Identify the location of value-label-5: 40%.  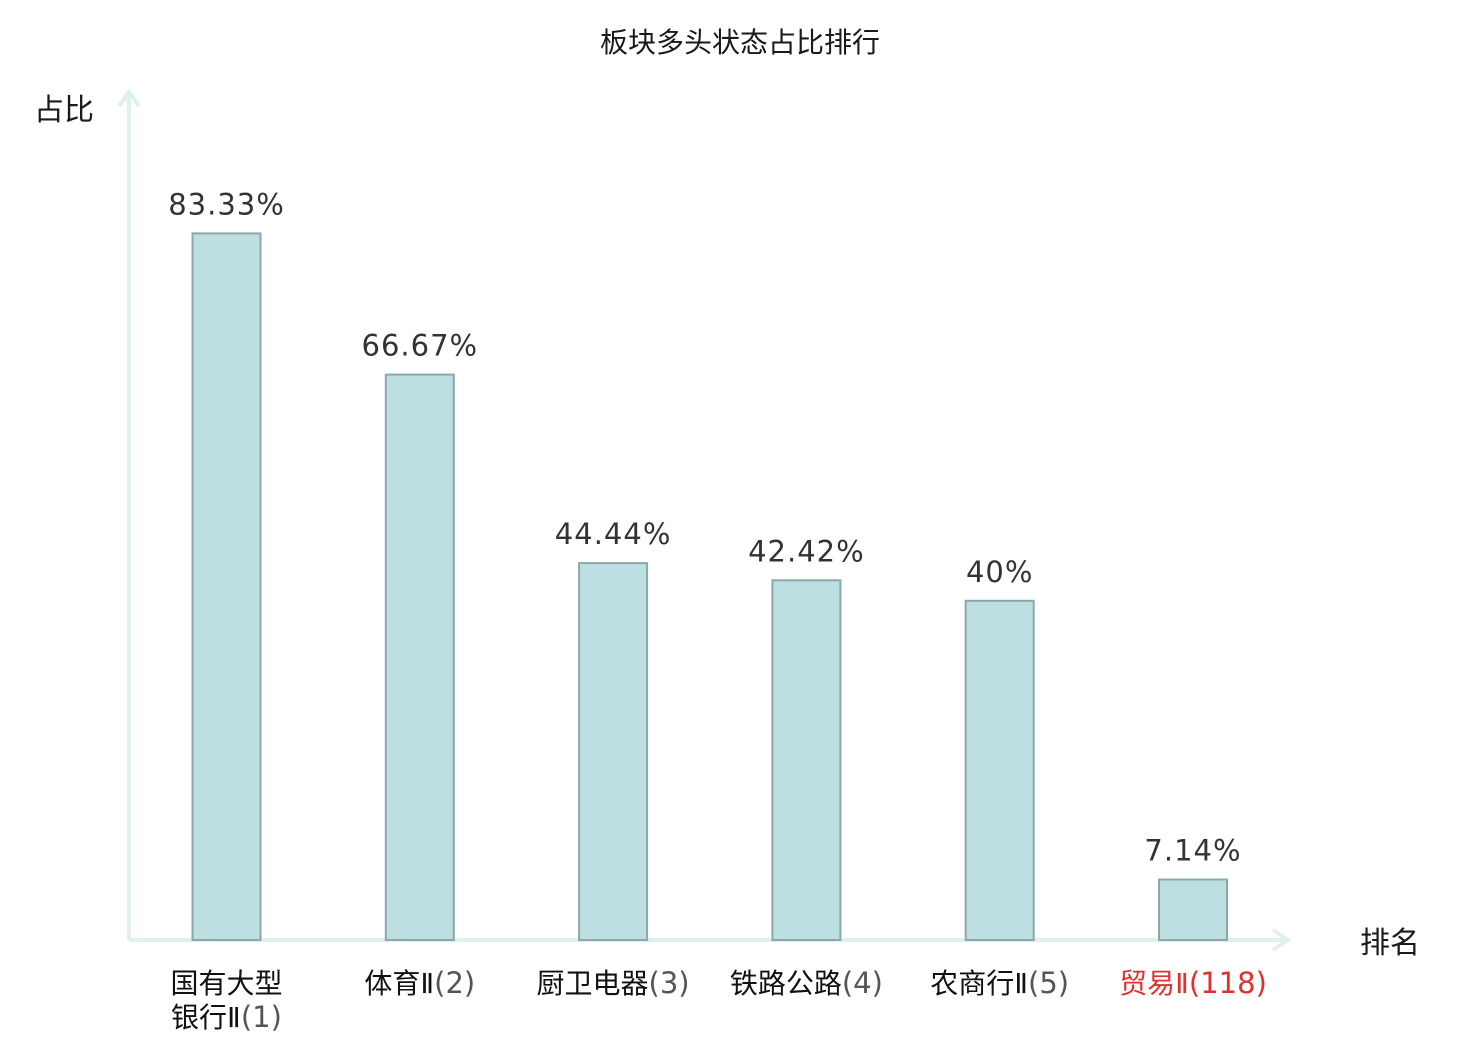
(999, 572).